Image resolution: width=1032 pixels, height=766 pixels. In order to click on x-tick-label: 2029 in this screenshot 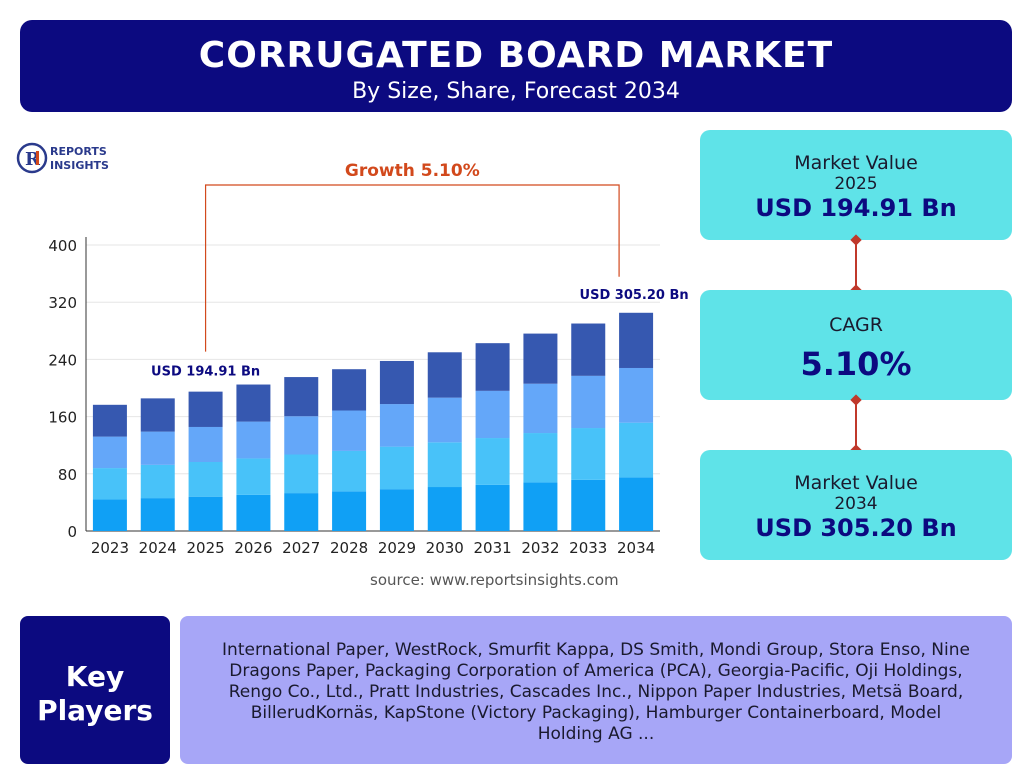, I will do `click(397, 548)`.